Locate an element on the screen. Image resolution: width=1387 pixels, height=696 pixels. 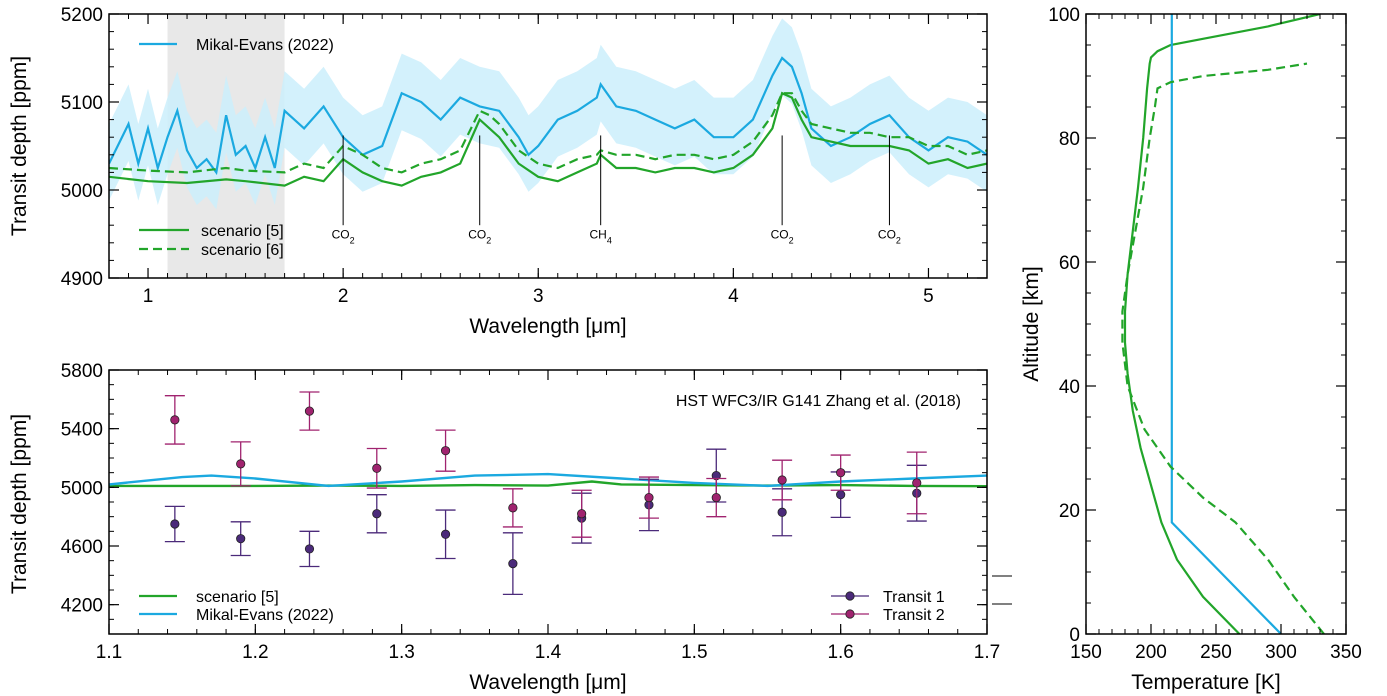
model-line-mikal-evans-2022- is located at coordinates (548, 480).